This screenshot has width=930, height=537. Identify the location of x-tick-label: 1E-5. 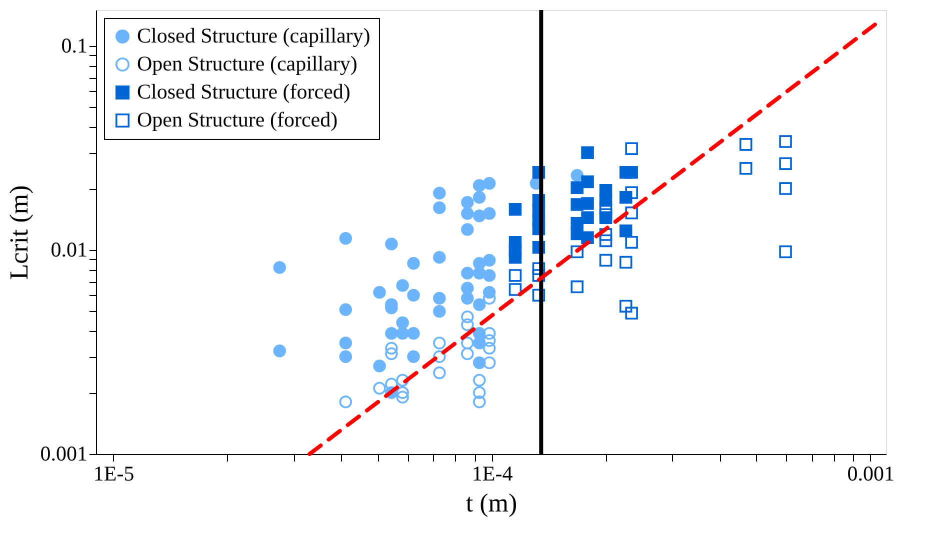
(113, 474).